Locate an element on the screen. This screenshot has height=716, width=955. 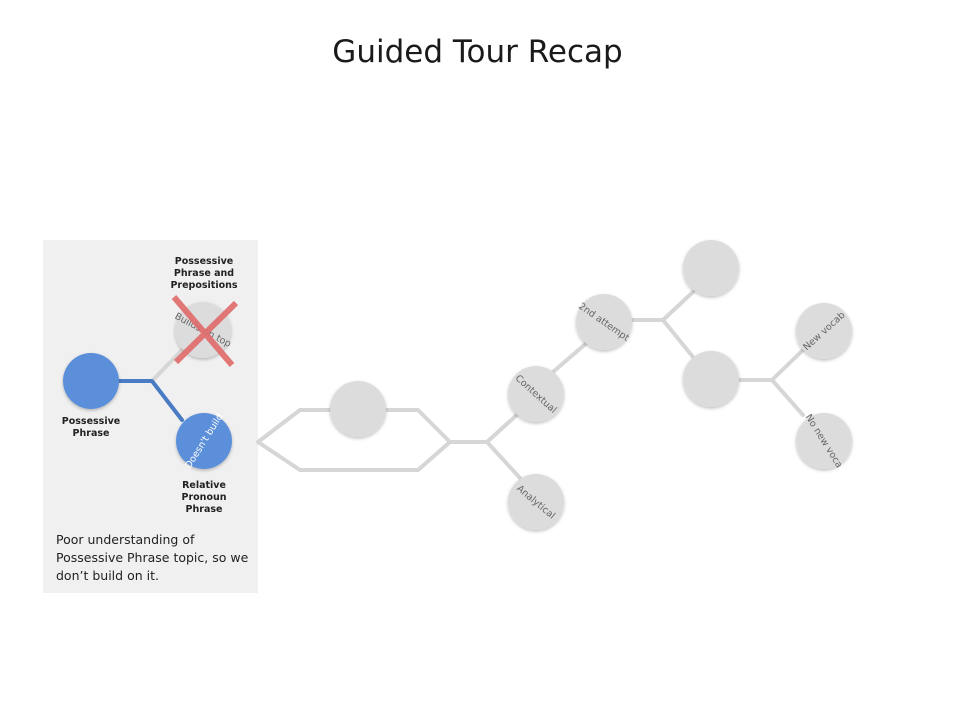
node-contextual is located at coordinates (536, 394).